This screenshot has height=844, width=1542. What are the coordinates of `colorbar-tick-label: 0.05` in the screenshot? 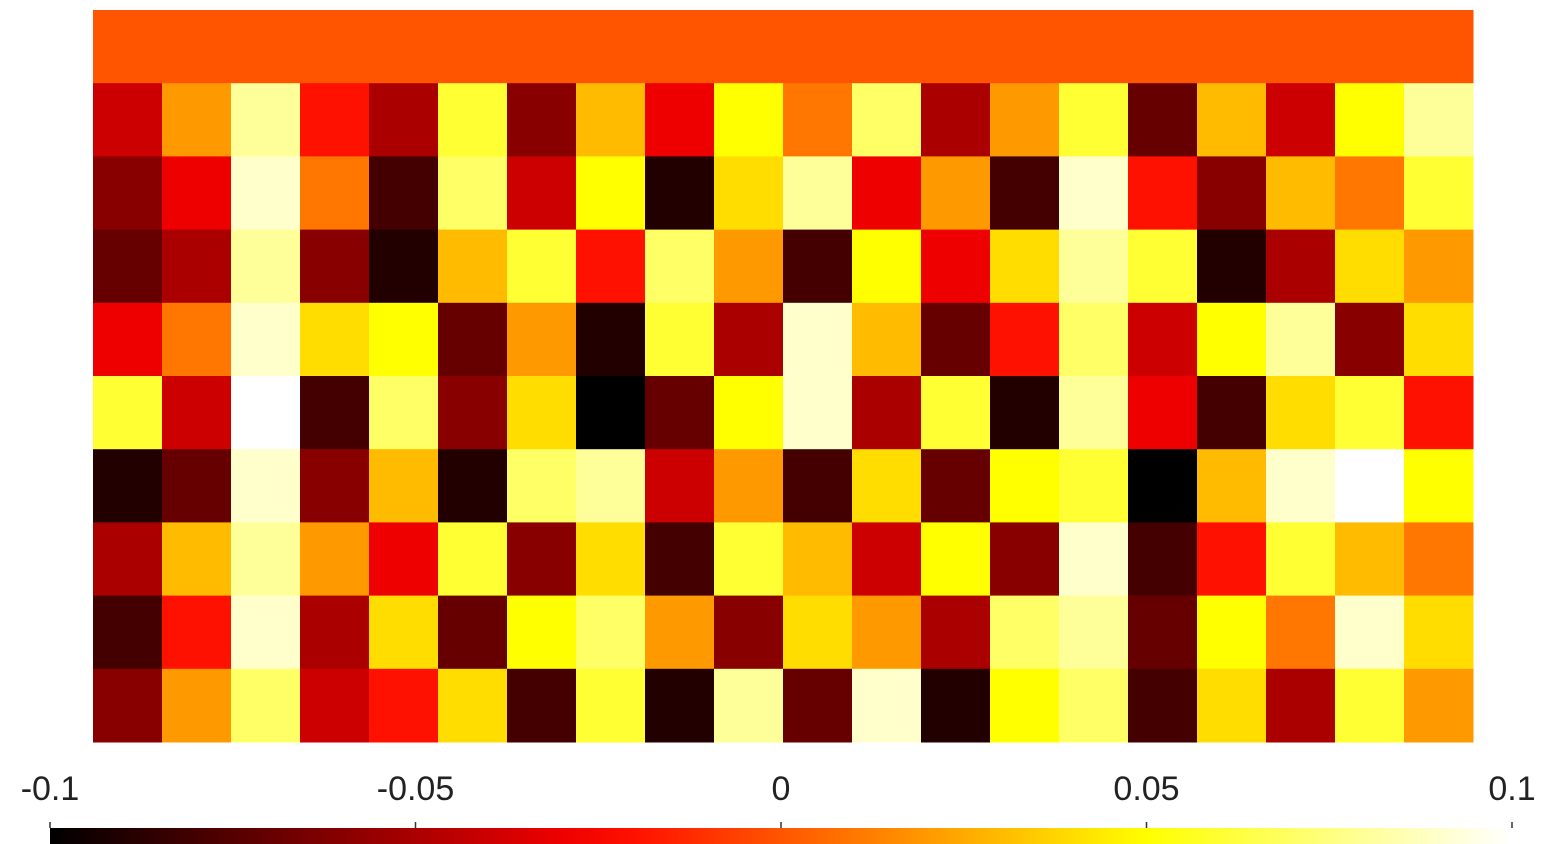 It's located at (1146, 789).